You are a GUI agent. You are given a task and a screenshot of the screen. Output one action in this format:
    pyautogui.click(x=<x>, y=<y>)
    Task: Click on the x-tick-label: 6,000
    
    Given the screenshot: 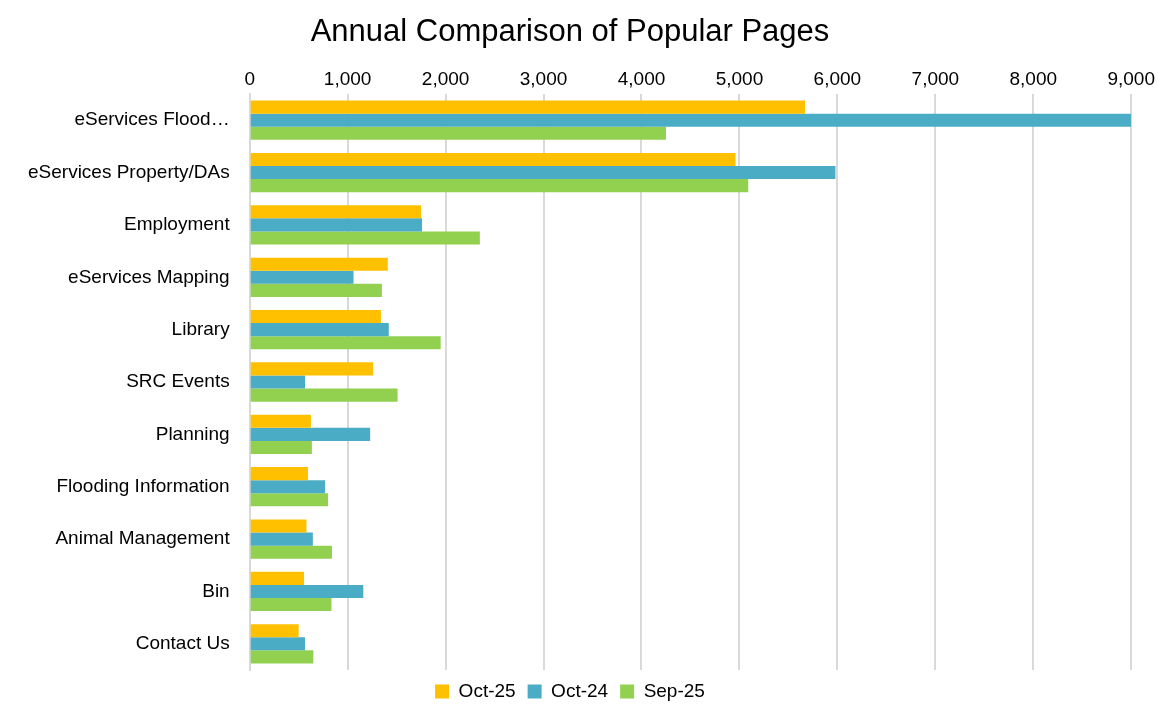 What is the action you would take?
    pyautogui.click(x=837, y=78)
    